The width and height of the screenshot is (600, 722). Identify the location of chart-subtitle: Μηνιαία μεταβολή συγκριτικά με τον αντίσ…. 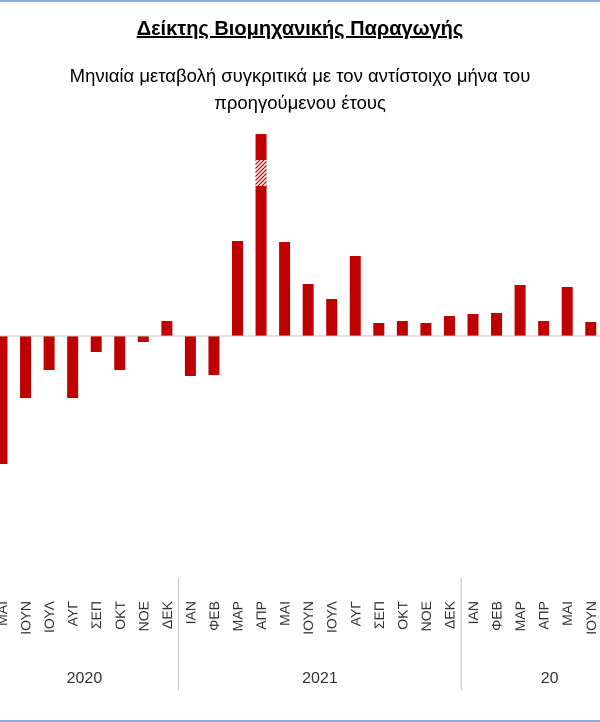
(300, 89).